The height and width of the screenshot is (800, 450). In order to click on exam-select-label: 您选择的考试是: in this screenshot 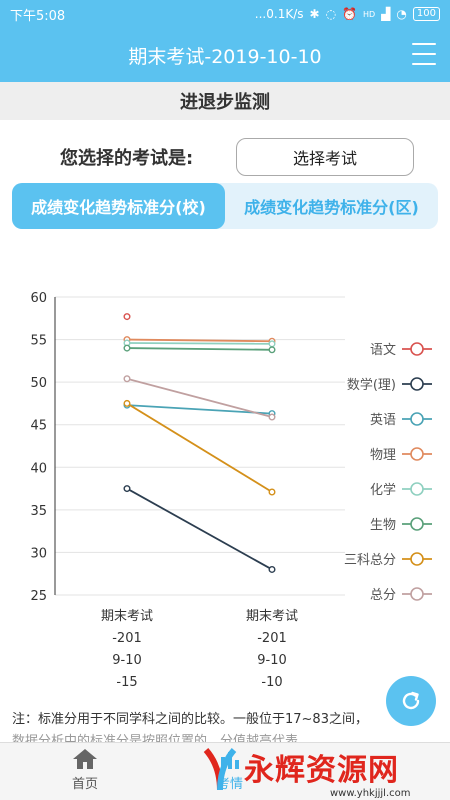, I will do `click(127, 158)`.